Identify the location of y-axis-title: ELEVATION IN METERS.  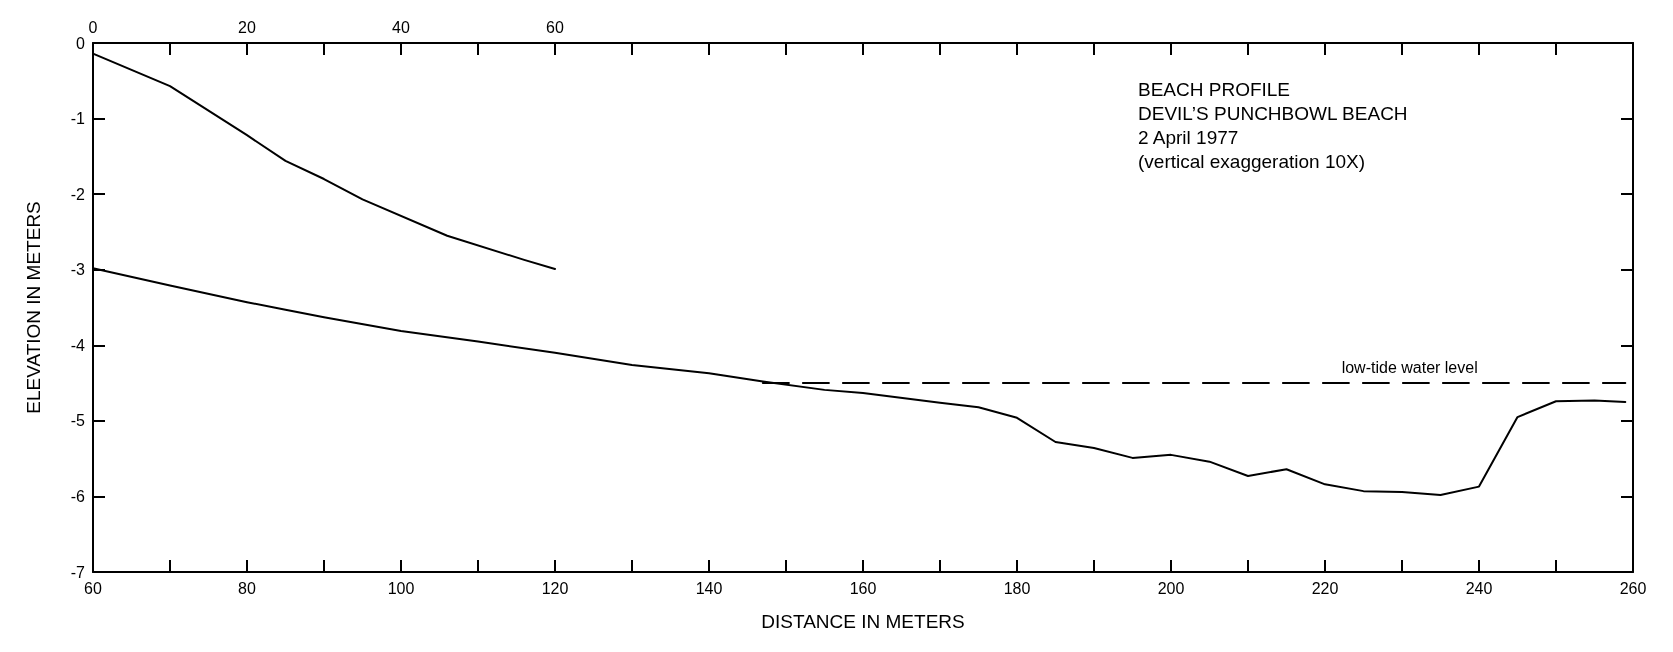
(33, 307).